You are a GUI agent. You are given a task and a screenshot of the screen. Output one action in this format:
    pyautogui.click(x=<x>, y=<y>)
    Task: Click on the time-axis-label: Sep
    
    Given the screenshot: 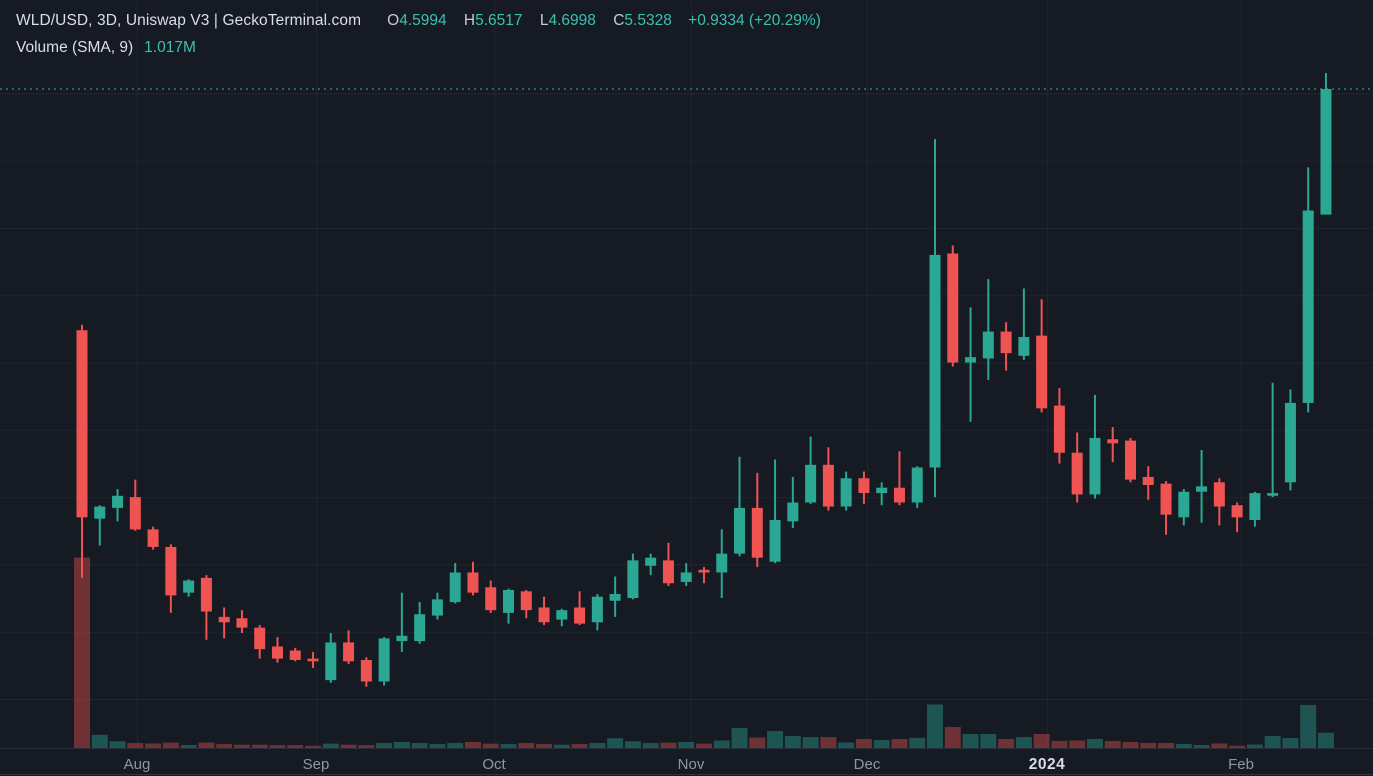 What is the action you would take?
    pyautogui.click(x=316, y=764)
    